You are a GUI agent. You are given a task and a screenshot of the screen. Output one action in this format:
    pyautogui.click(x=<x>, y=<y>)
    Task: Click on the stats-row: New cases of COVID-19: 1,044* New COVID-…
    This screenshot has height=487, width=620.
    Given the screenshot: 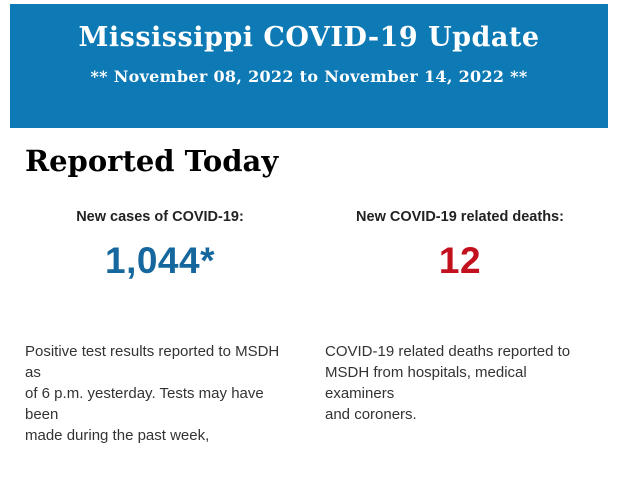 What is the action you would take?
    pyautogui.click(x=310, y=245)
    